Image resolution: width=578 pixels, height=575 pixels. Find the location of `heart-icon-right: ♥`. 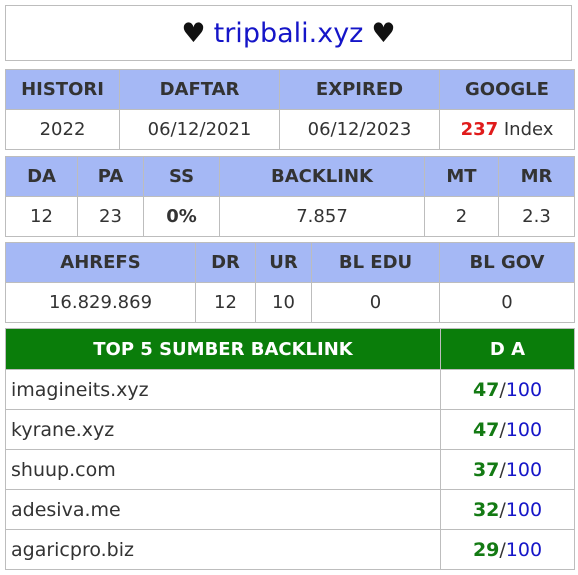

heart-icon-right: ♥ is located at coordinates (383, 33).